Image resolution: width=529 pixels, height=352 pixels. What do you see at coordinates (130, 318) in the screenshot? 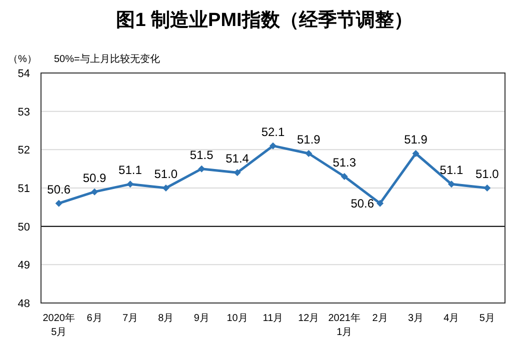
I see `x-tick-label: 7月` at bounding box center [130, 318].